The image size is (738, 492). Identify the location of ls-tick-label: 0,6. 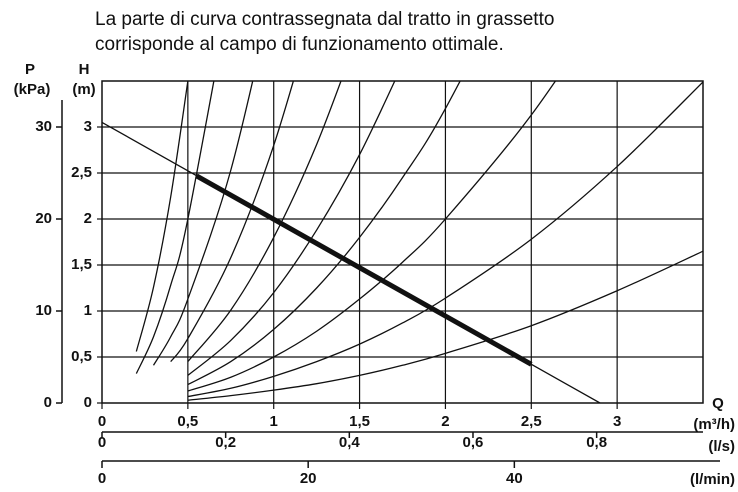
(473, 442).